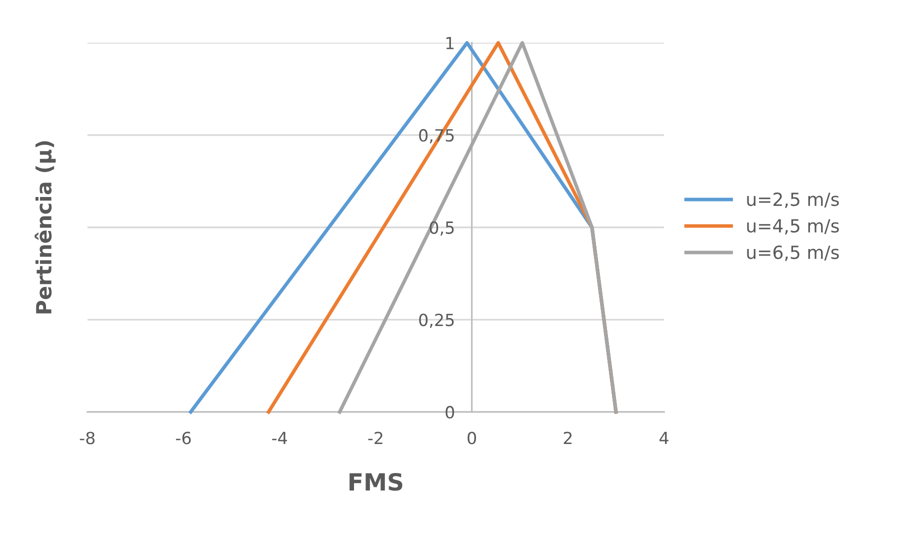 The height and width of the screenshot is (535, 901). What do you see at coordinates (183, 438) in the screenshot?
I see `x-tick-label: -6` at bounding box center [183, 438].